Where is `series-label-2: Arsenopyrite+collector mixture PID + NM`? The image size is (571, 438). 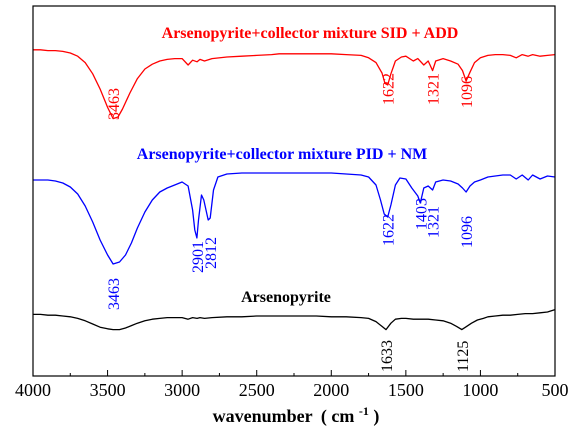
series-label-2: Arsenopyrite+collector mixture PID + NM is located at coordinates (282, 154).